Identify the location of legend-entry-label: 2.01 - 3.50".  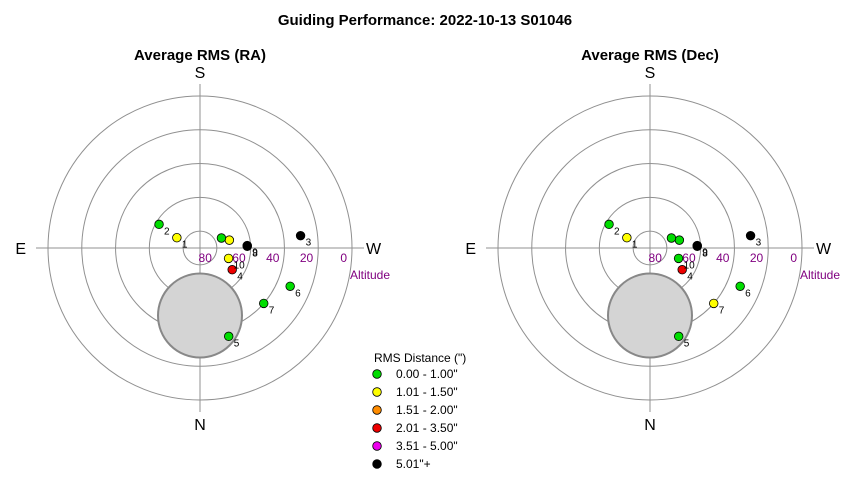
(427, 428).